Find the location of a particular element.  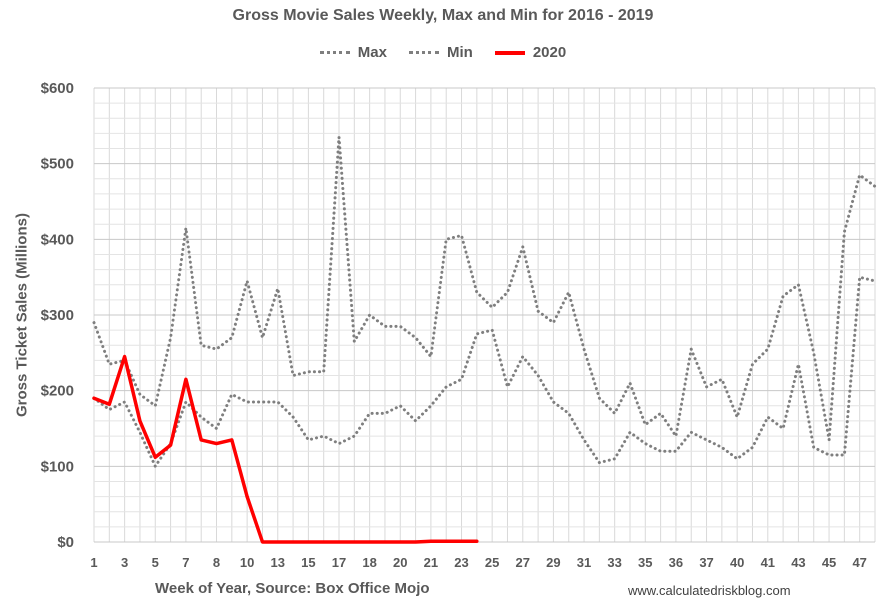

legend-item-max: Max is located at coordinates (353, 52).